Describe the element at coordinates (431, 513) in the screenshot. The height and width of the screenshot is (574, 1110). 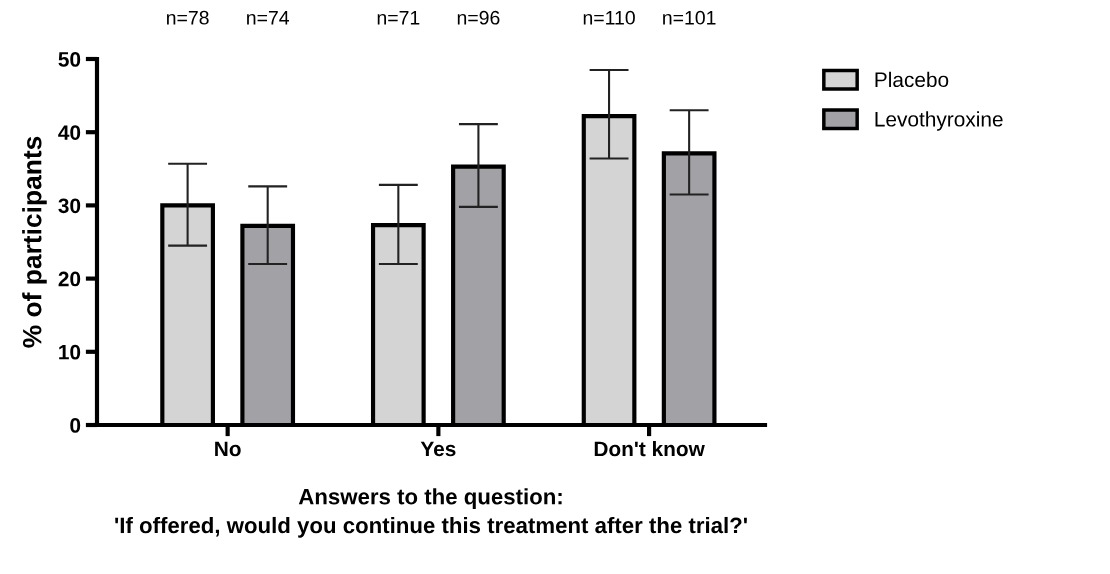
I see `x-axis-title: Answers to the question: 'If offered, would you continue this treatment after the trial?'` at that location.